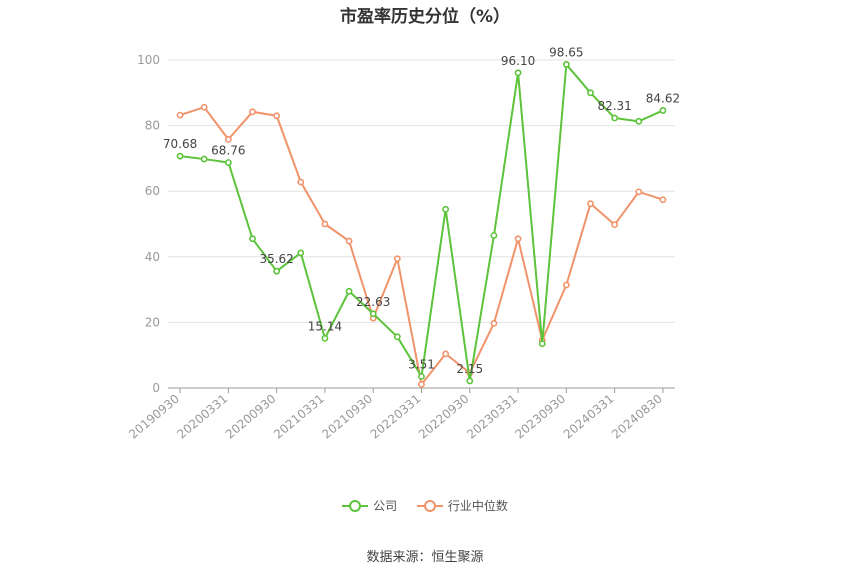  I want to click on y-tick-label: 100, so click(148, 60).